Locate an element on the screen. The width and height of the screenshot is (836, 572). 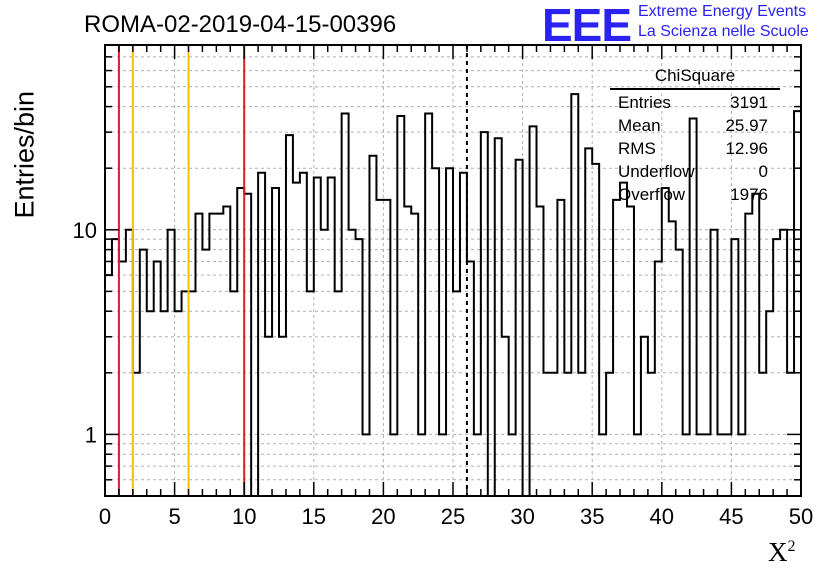
logo-subtitle-line2: La Scienza nelle Scuole is located at coordinates (723, 31).